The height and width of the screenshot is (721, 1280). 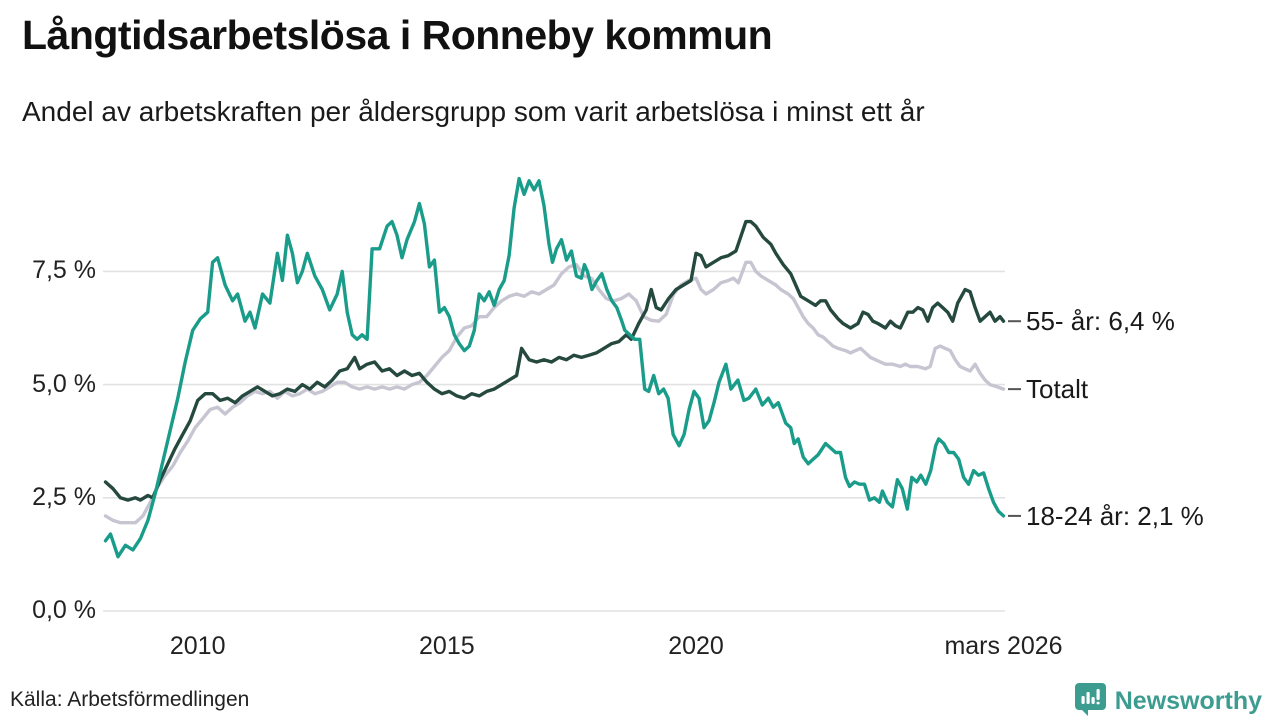 I want to click on x-axis-tick-label: 2015, so click(x=447, y=646).